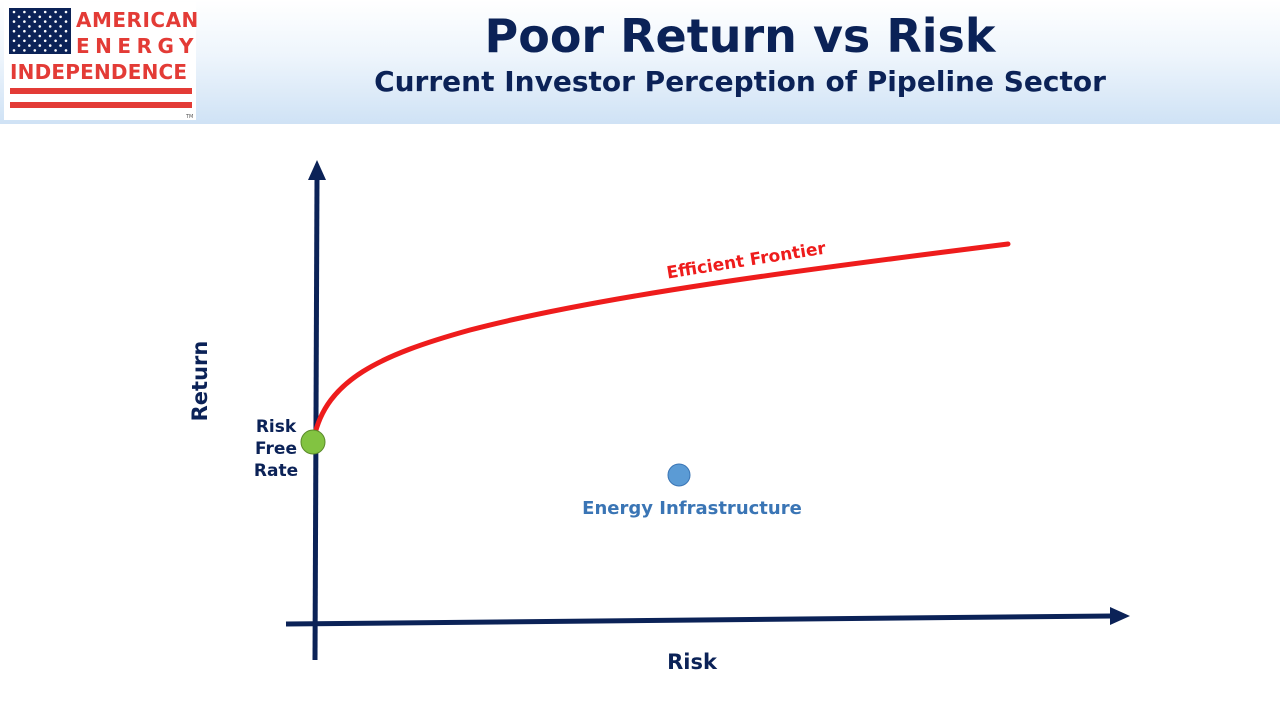 The image size is (1280, 720). What do you see at coordinates (316, 419) in the screenshot?
I see `y-axis` at bounding box center [316, 419].